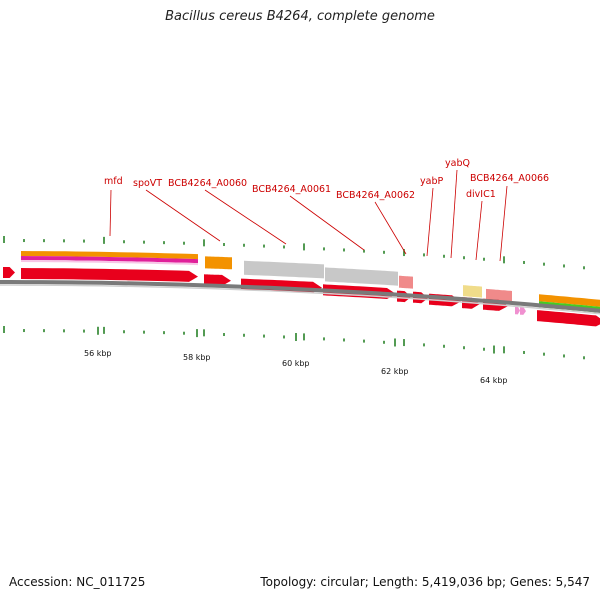  What do you see at coordinates (197, 357) in the screenshot?
I see `tick-label-58kbp: 58 kbp` at bounding box center [197, 357].